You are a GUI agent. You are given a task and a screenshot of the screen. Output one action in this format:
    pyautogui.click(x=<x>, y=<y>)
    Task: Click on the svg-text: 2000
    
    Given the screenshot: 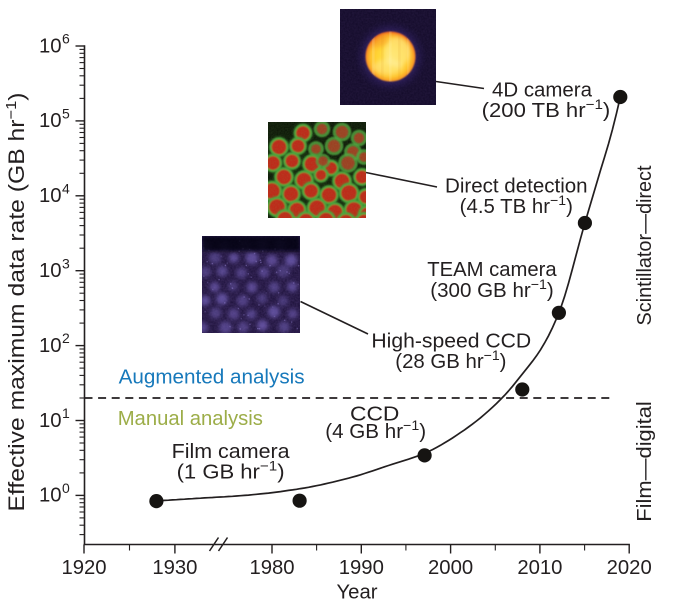 What is the action you would take?
    pyautogui.click(x=450, y=568)
    